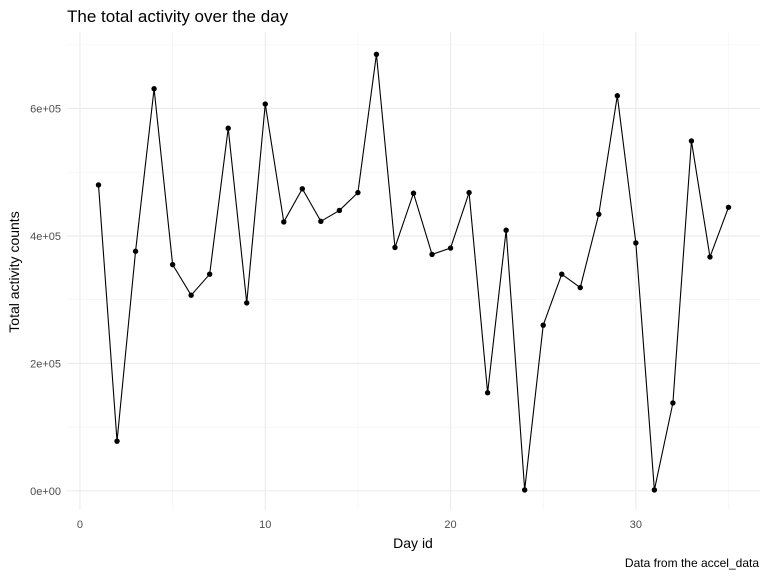 The height and width of the screenshot is (576, 768). Describe the element at coordinates (359, 525) in the screenshot. I see `x-axis-ticks: 0 10 20 30` at that location.